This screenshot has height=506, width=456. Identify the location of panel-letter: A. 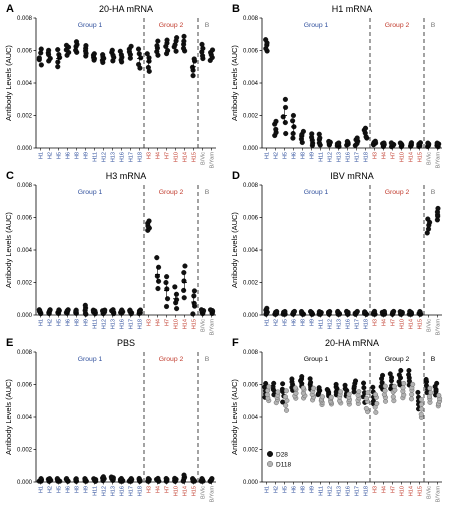
(10, 9).